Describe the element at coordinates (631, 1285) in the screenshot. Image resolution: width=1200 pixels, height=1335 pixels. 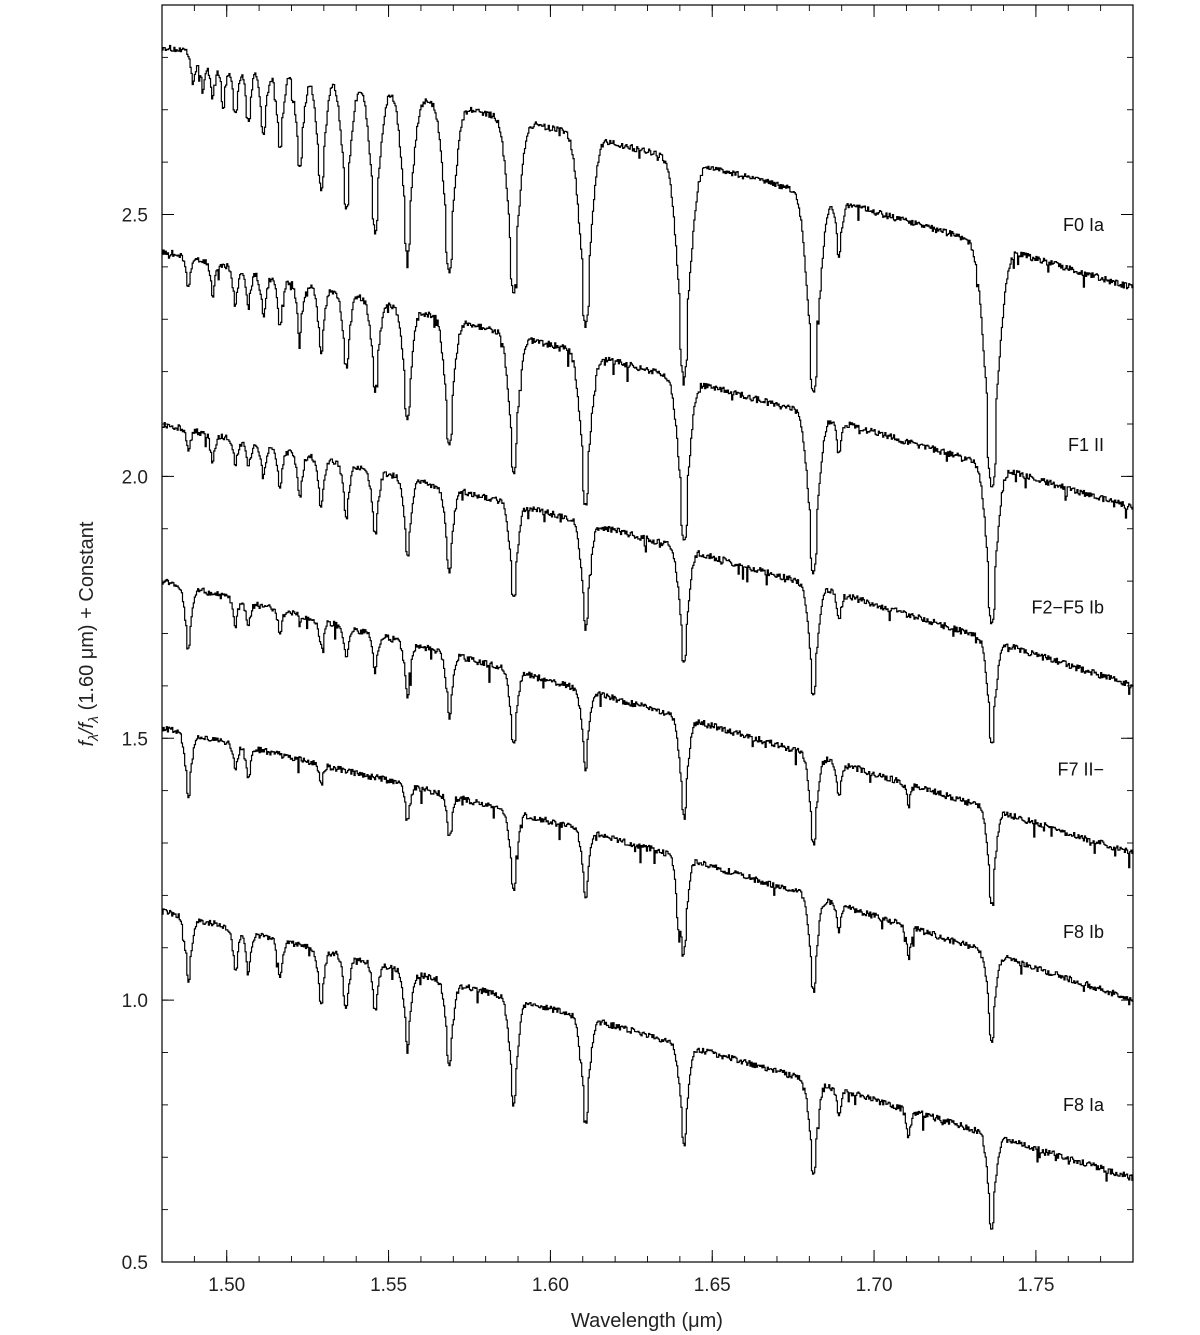
I see `x-tick-labels: 1.50 1.55 1.60 1.65 1.70 1.75` at that location.